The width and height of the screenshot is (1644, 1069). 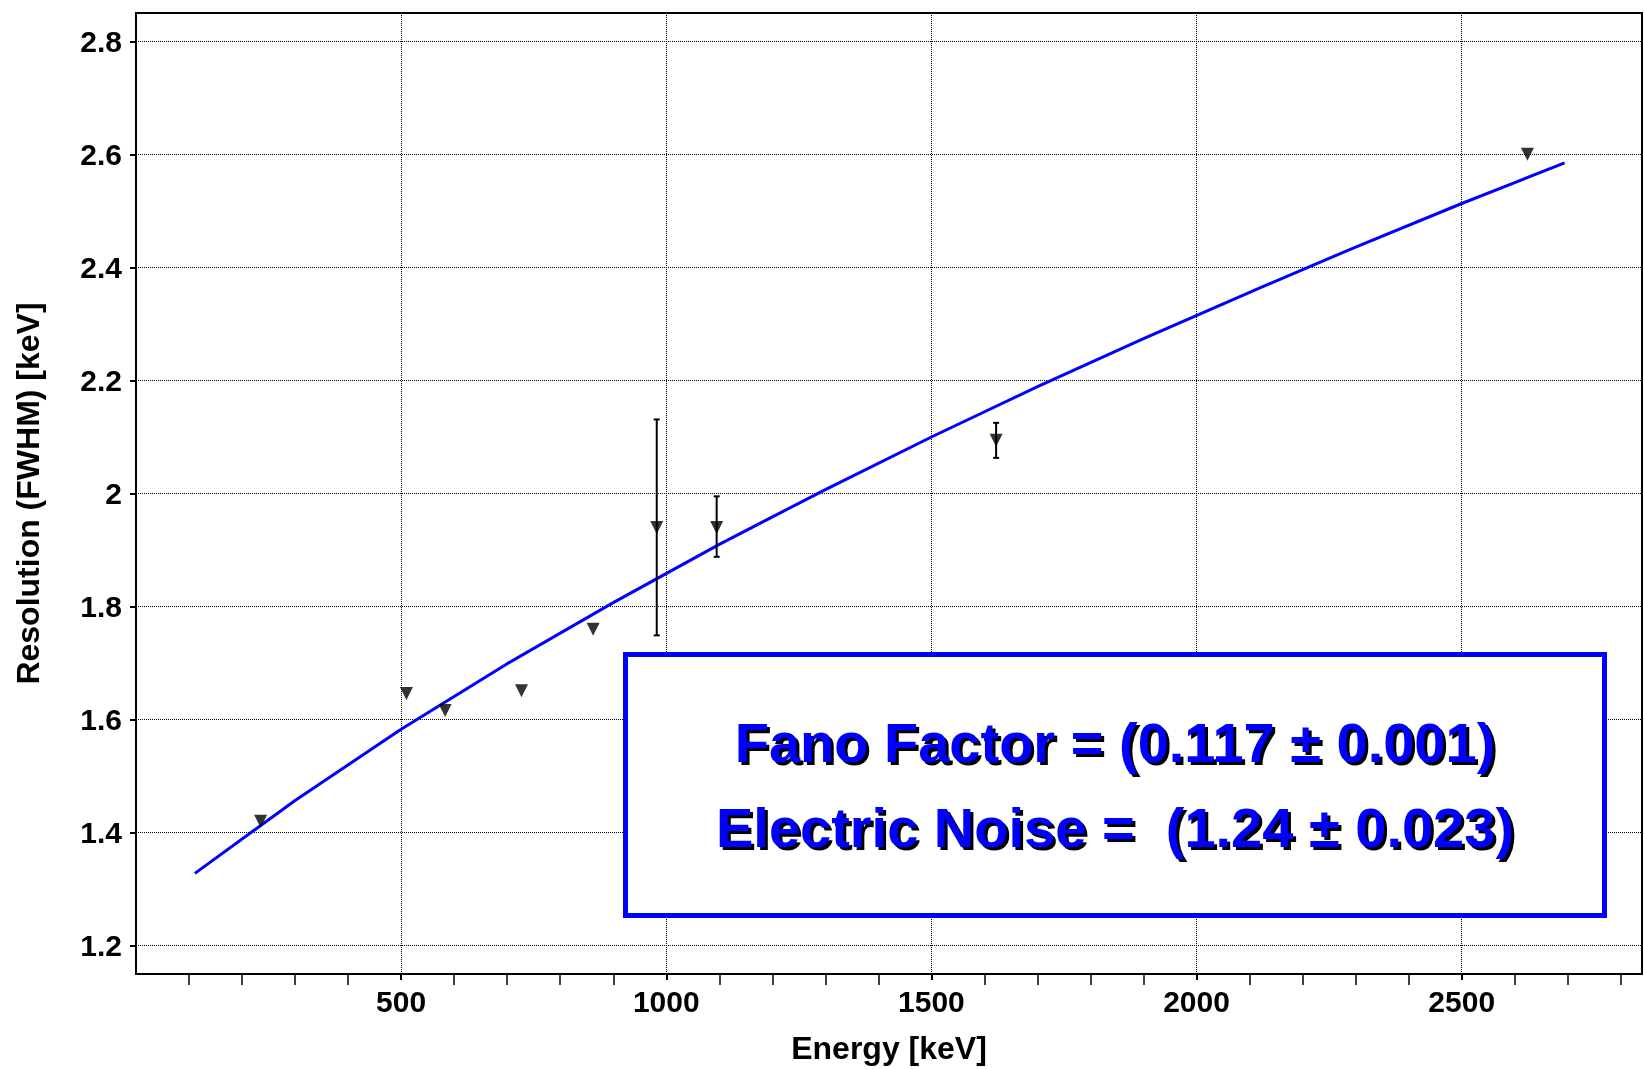 What do you see at coordinates (101, 833) in the screenshot?
I see `y-tick-label: 1.4` at bounding box center [101, 833].